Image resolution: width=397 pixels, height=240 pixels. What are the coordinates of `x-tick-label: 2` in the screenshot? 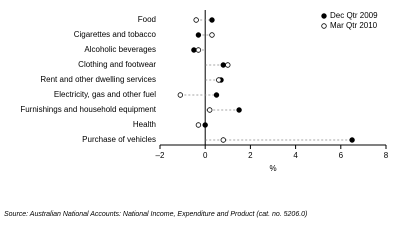 It's located at (250, 155).